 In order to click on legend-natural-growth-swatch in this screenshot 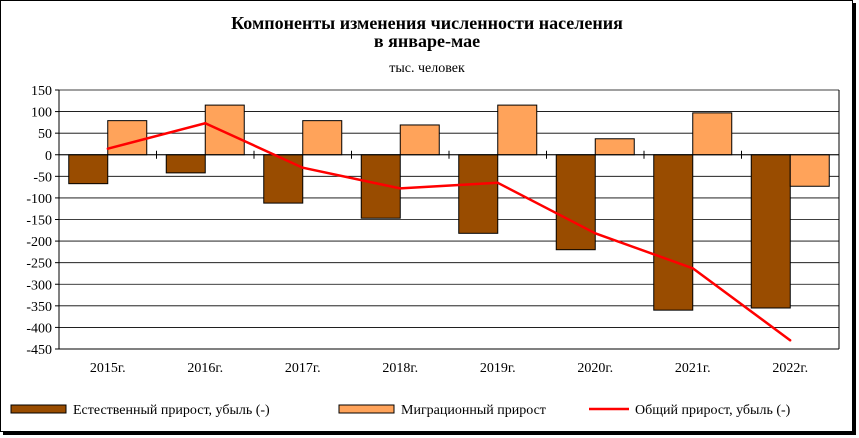, I will do `click(38, 409)`.